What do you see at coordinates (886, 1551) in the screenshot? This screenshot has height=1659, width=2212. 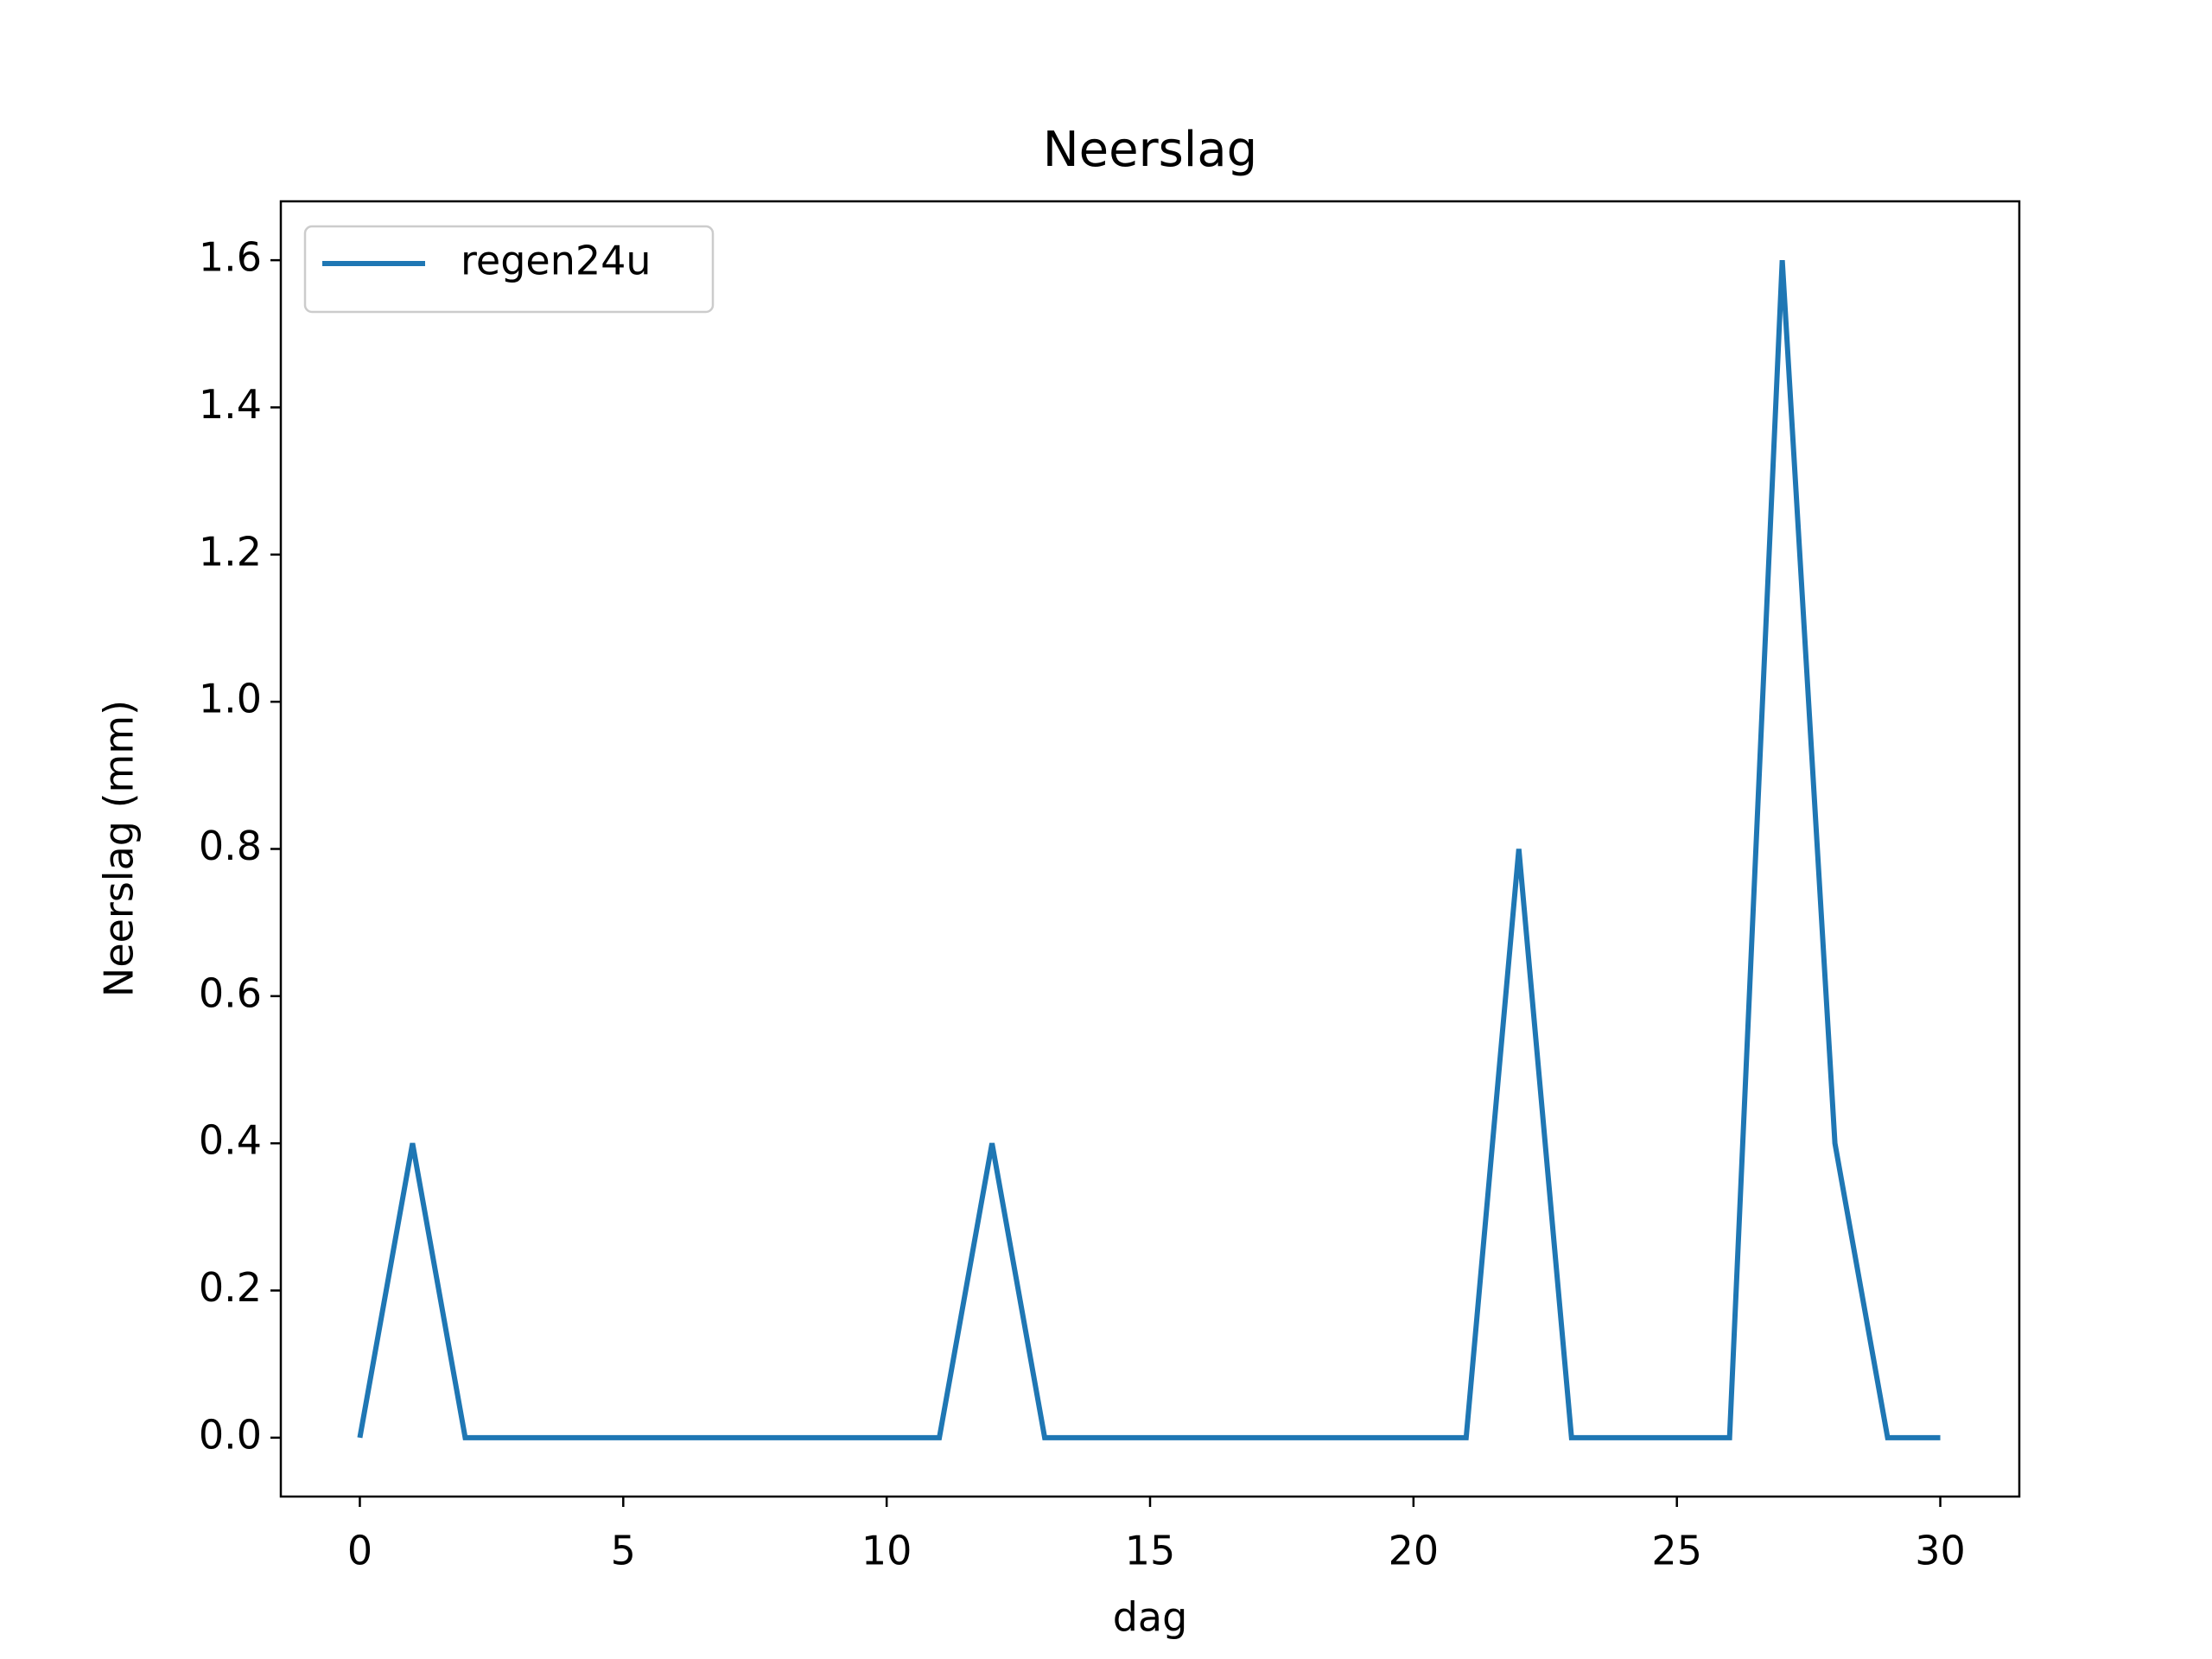 I see `x-tick-label: 10` at bounding box center [886, 1551].